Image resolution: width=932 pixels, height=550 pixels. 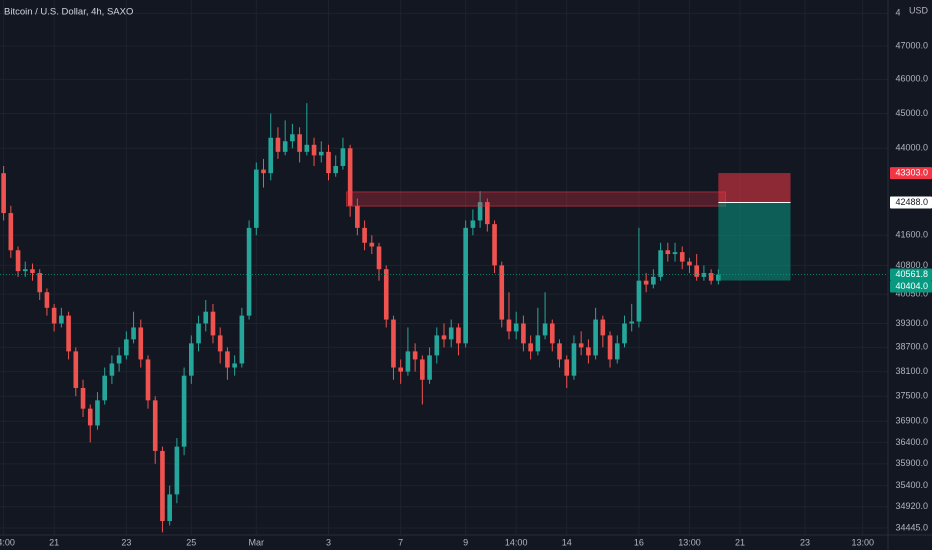 What do you see at coordinates (919, 10) in the screenshot?
I see `currency-label: USD` at bounding box center [919, 10].